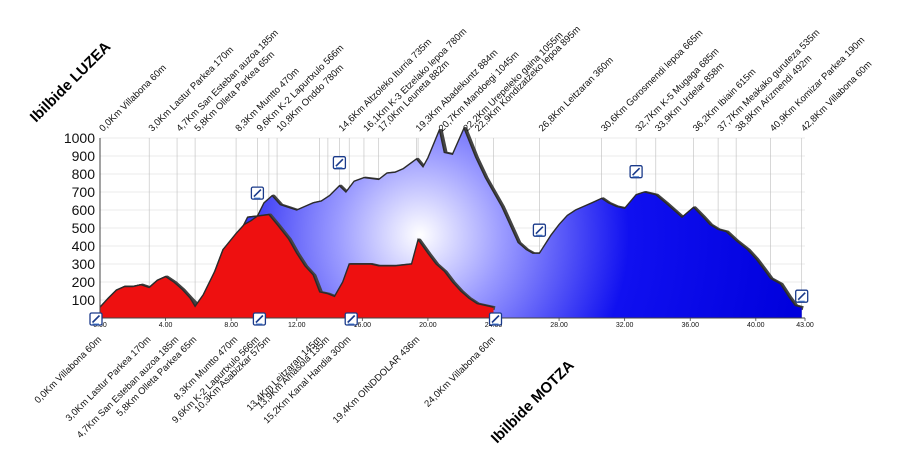  Describe the element at coordinates (559, 325) in the screenshot. I see `x-tick-label: 28.00` at that location.